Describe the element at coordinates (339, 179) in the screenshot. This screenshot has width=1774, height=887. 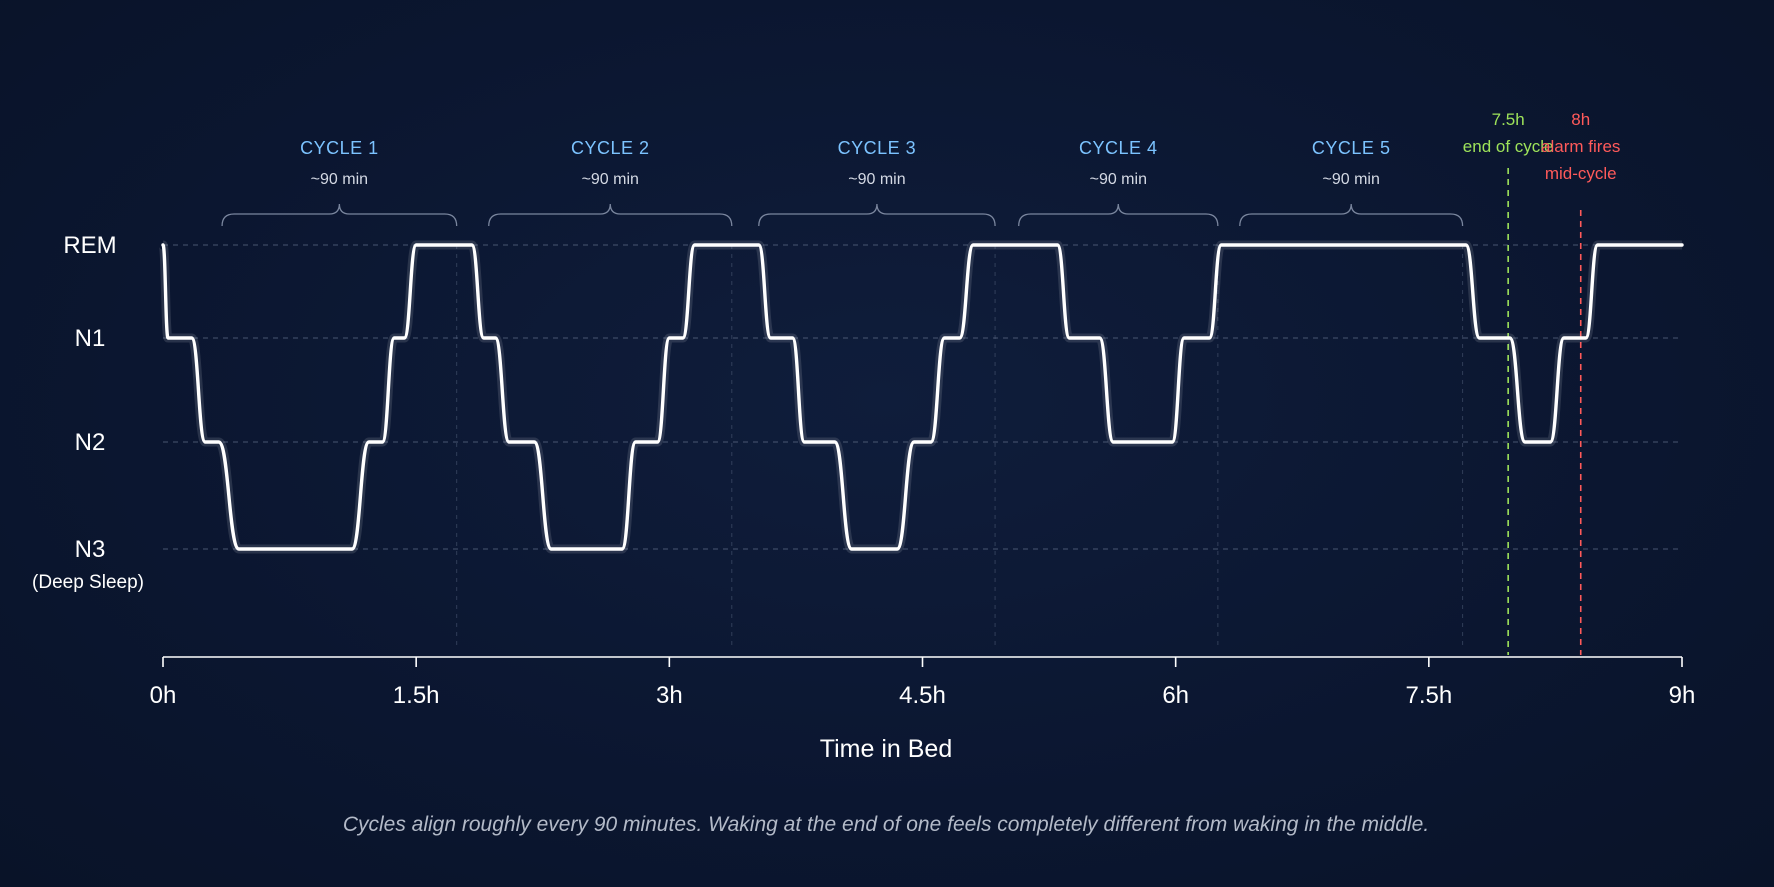
I see `cycle-duration-1: ~90 min` at that location.